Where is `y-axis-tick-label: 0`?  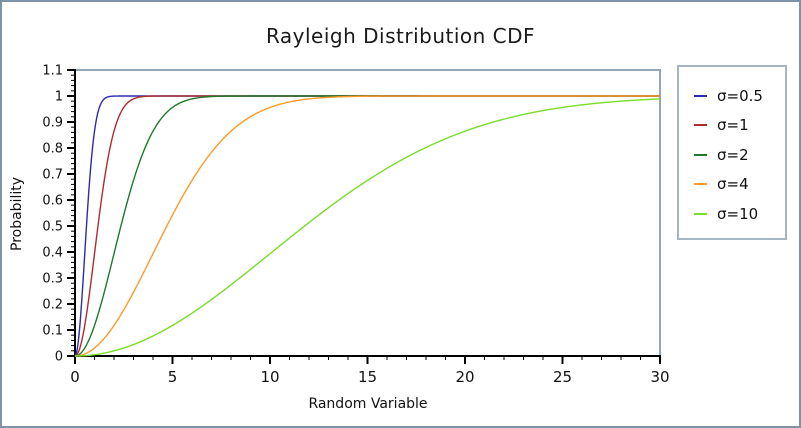 y-axis-tick-label: 0 is located at coordinates (59, 357).